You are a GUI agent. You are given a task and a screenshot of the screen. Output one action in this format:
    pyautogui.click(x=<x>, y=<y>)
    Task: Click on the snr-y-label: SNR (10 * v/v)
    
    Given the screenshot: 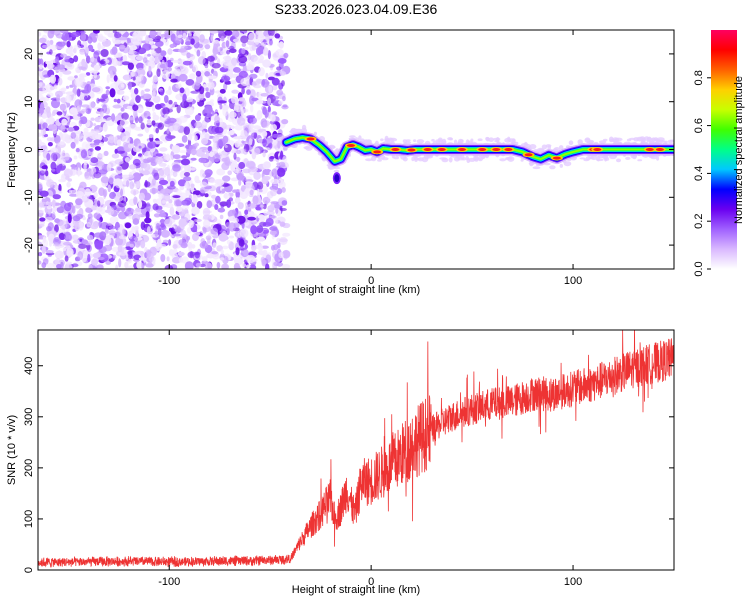 What is the action you would take?
    pyautogui.click(x=12, y=450)
    